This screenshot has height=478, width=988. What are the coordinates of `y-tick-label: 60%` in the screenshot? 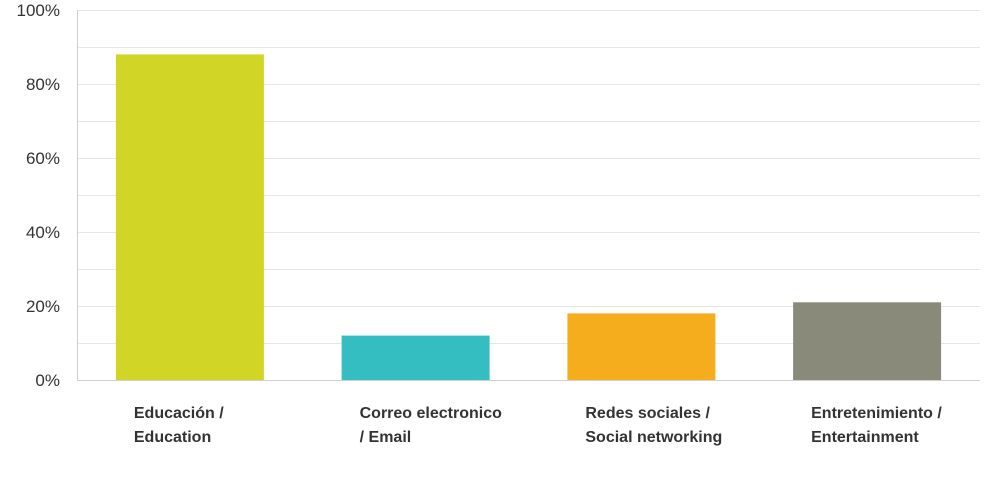 It's located at (43, 158).